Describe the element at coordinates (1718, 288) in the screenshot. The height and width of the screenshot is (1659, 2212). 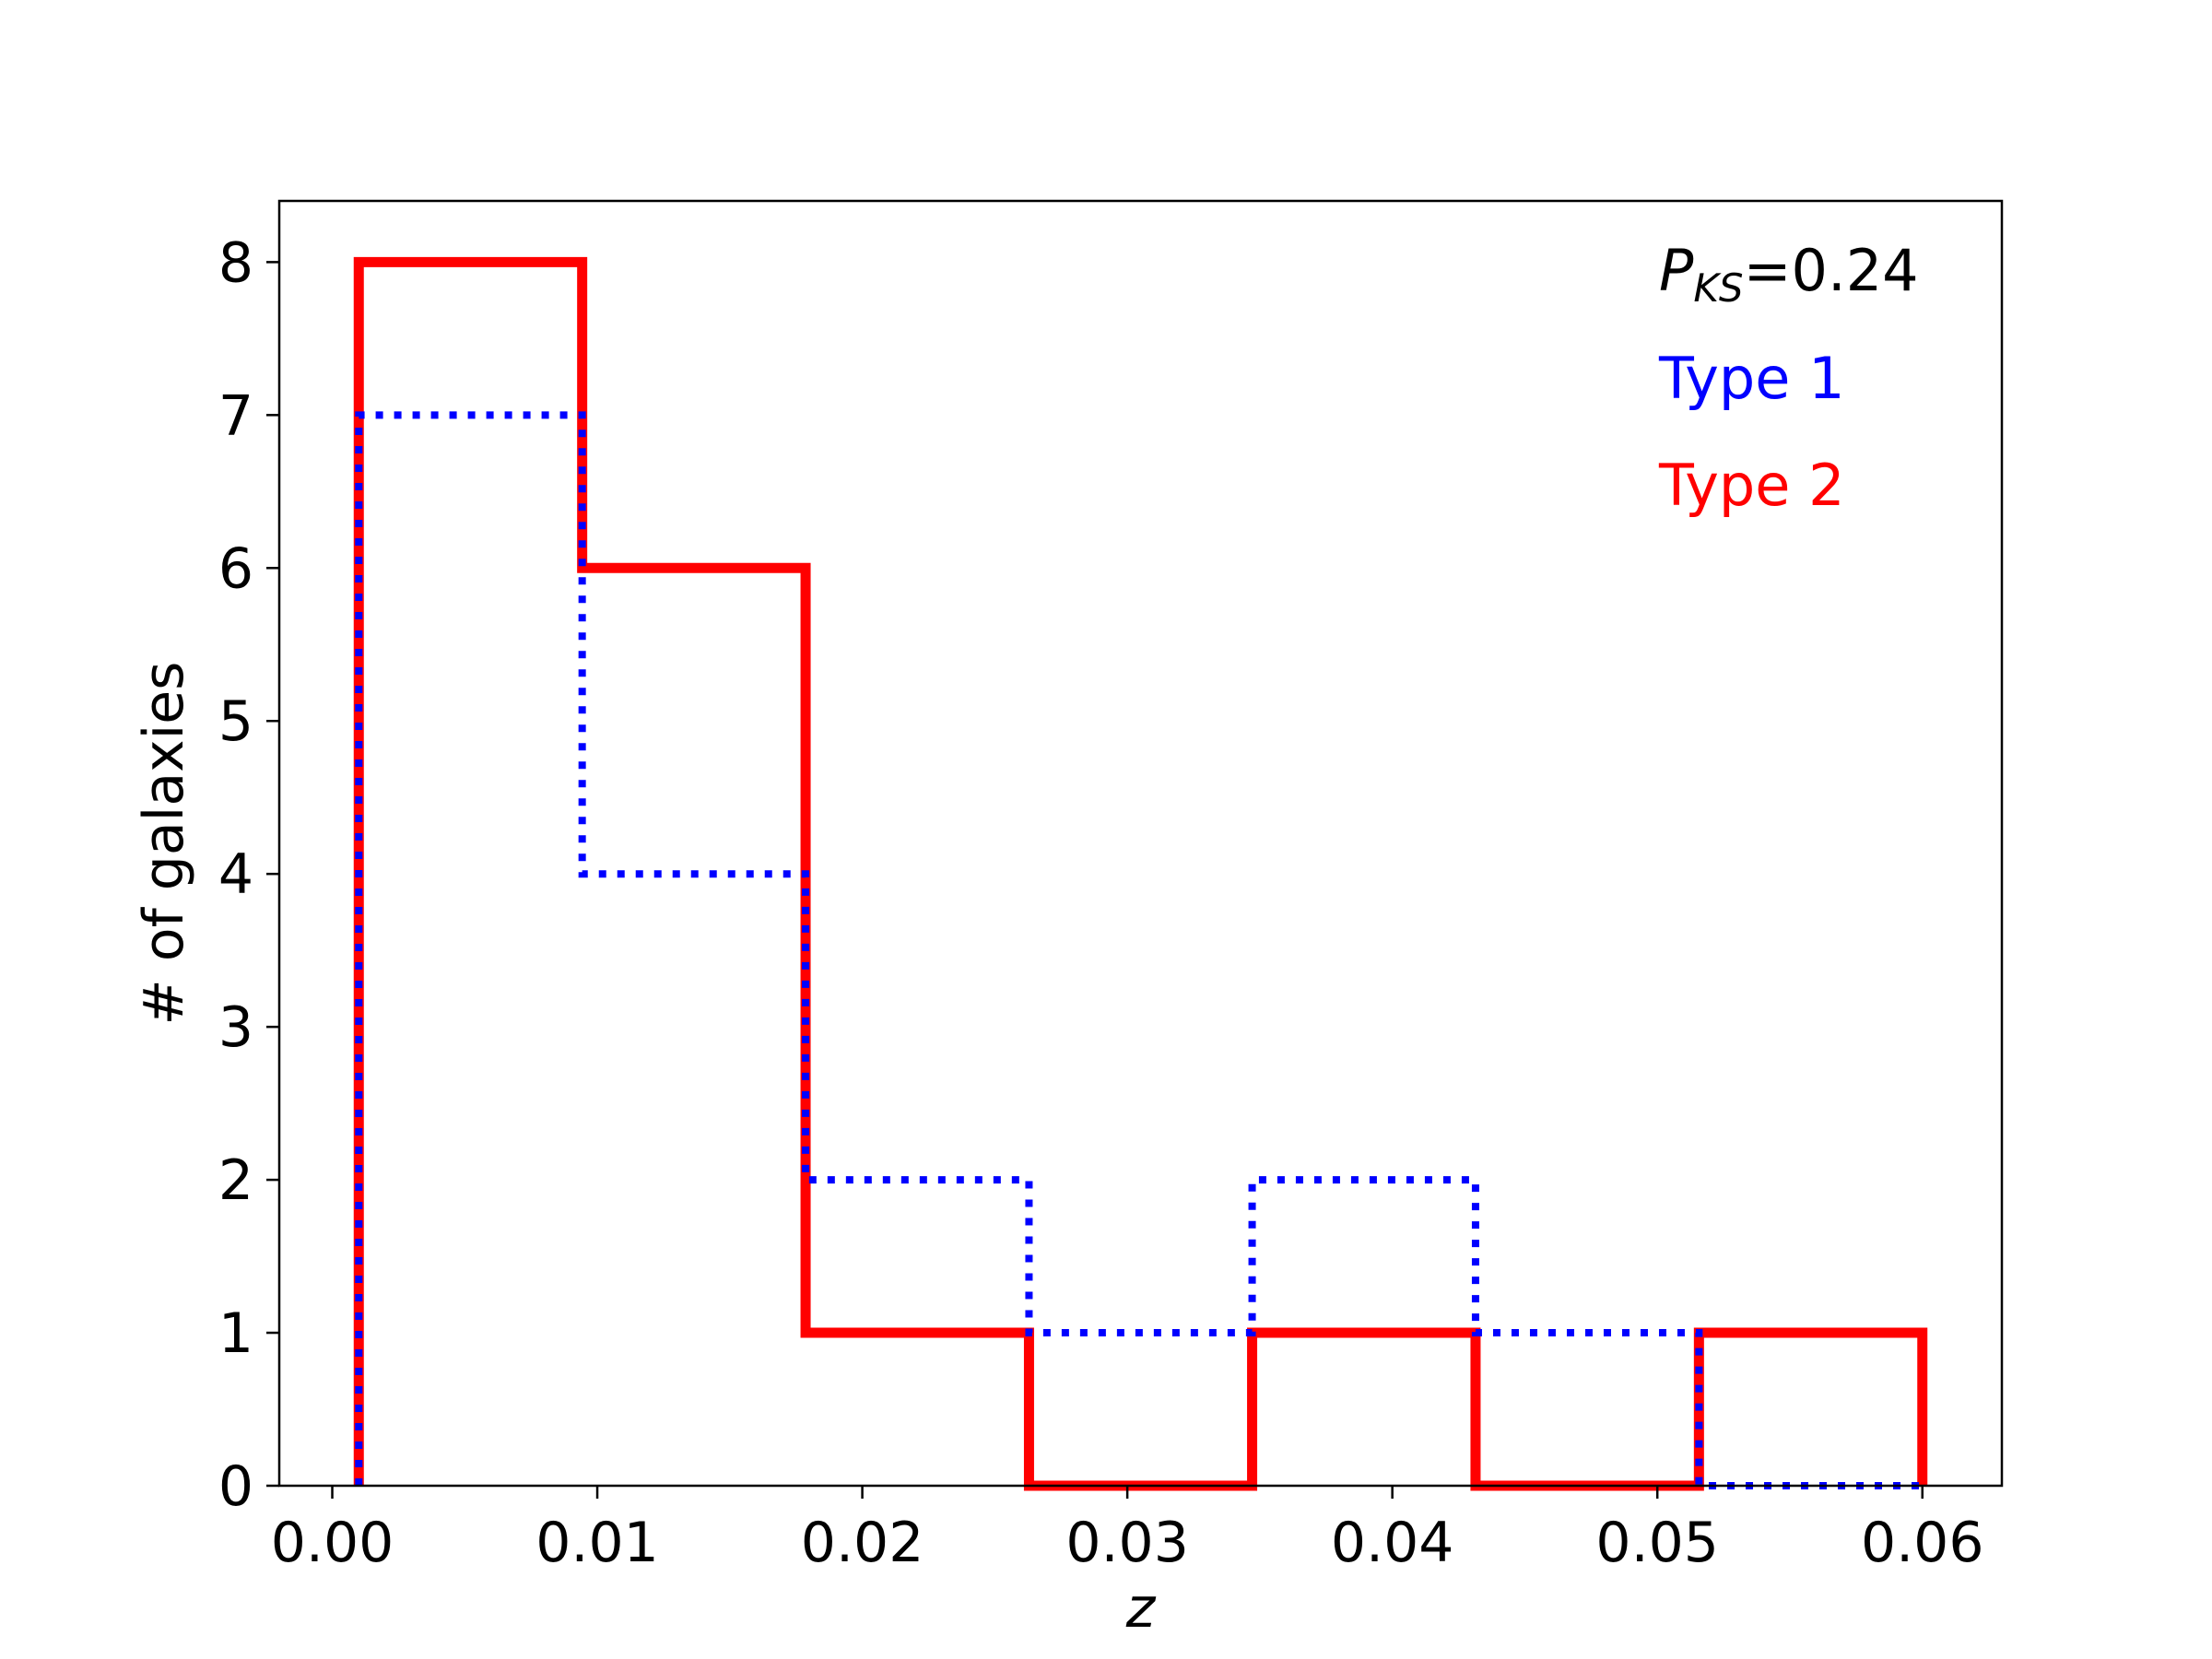
I see `pks-subscript: KS` at that location.